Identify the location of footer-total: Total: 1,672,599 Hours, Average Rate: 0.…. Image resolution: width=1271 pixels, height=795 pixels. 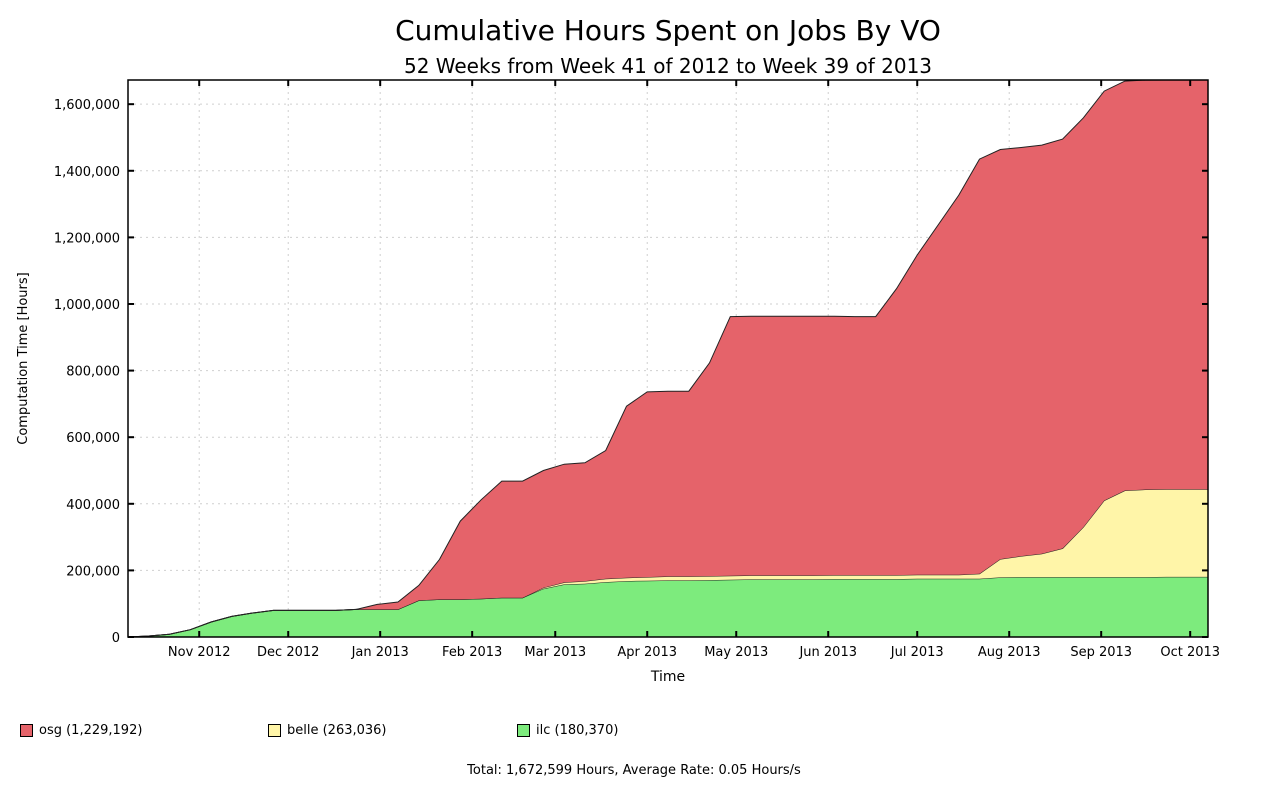
(634, 770).